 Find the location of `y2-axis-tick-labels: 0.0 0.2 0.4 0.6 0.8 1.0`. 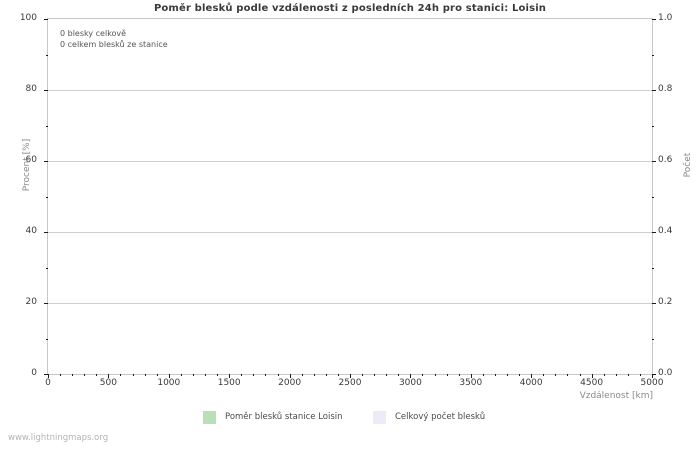

y2-axis-tick-labels: 0.0 0.2 0.4 0.6 0.8 1.0 is located at coordinates (679, 196).